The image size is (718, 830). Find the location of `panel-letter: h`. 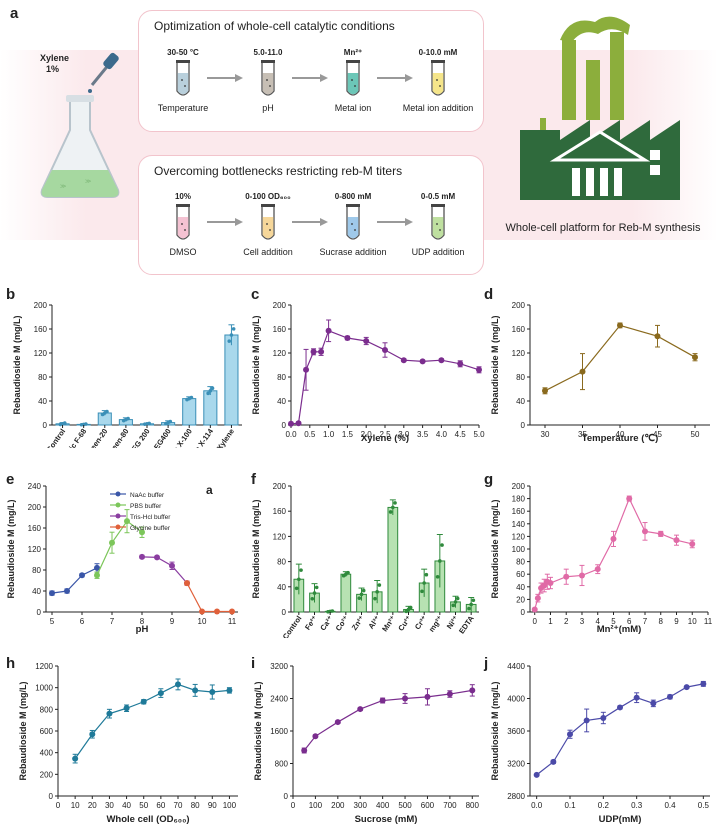

panel-letter: h is located at coordinates (10, 663).